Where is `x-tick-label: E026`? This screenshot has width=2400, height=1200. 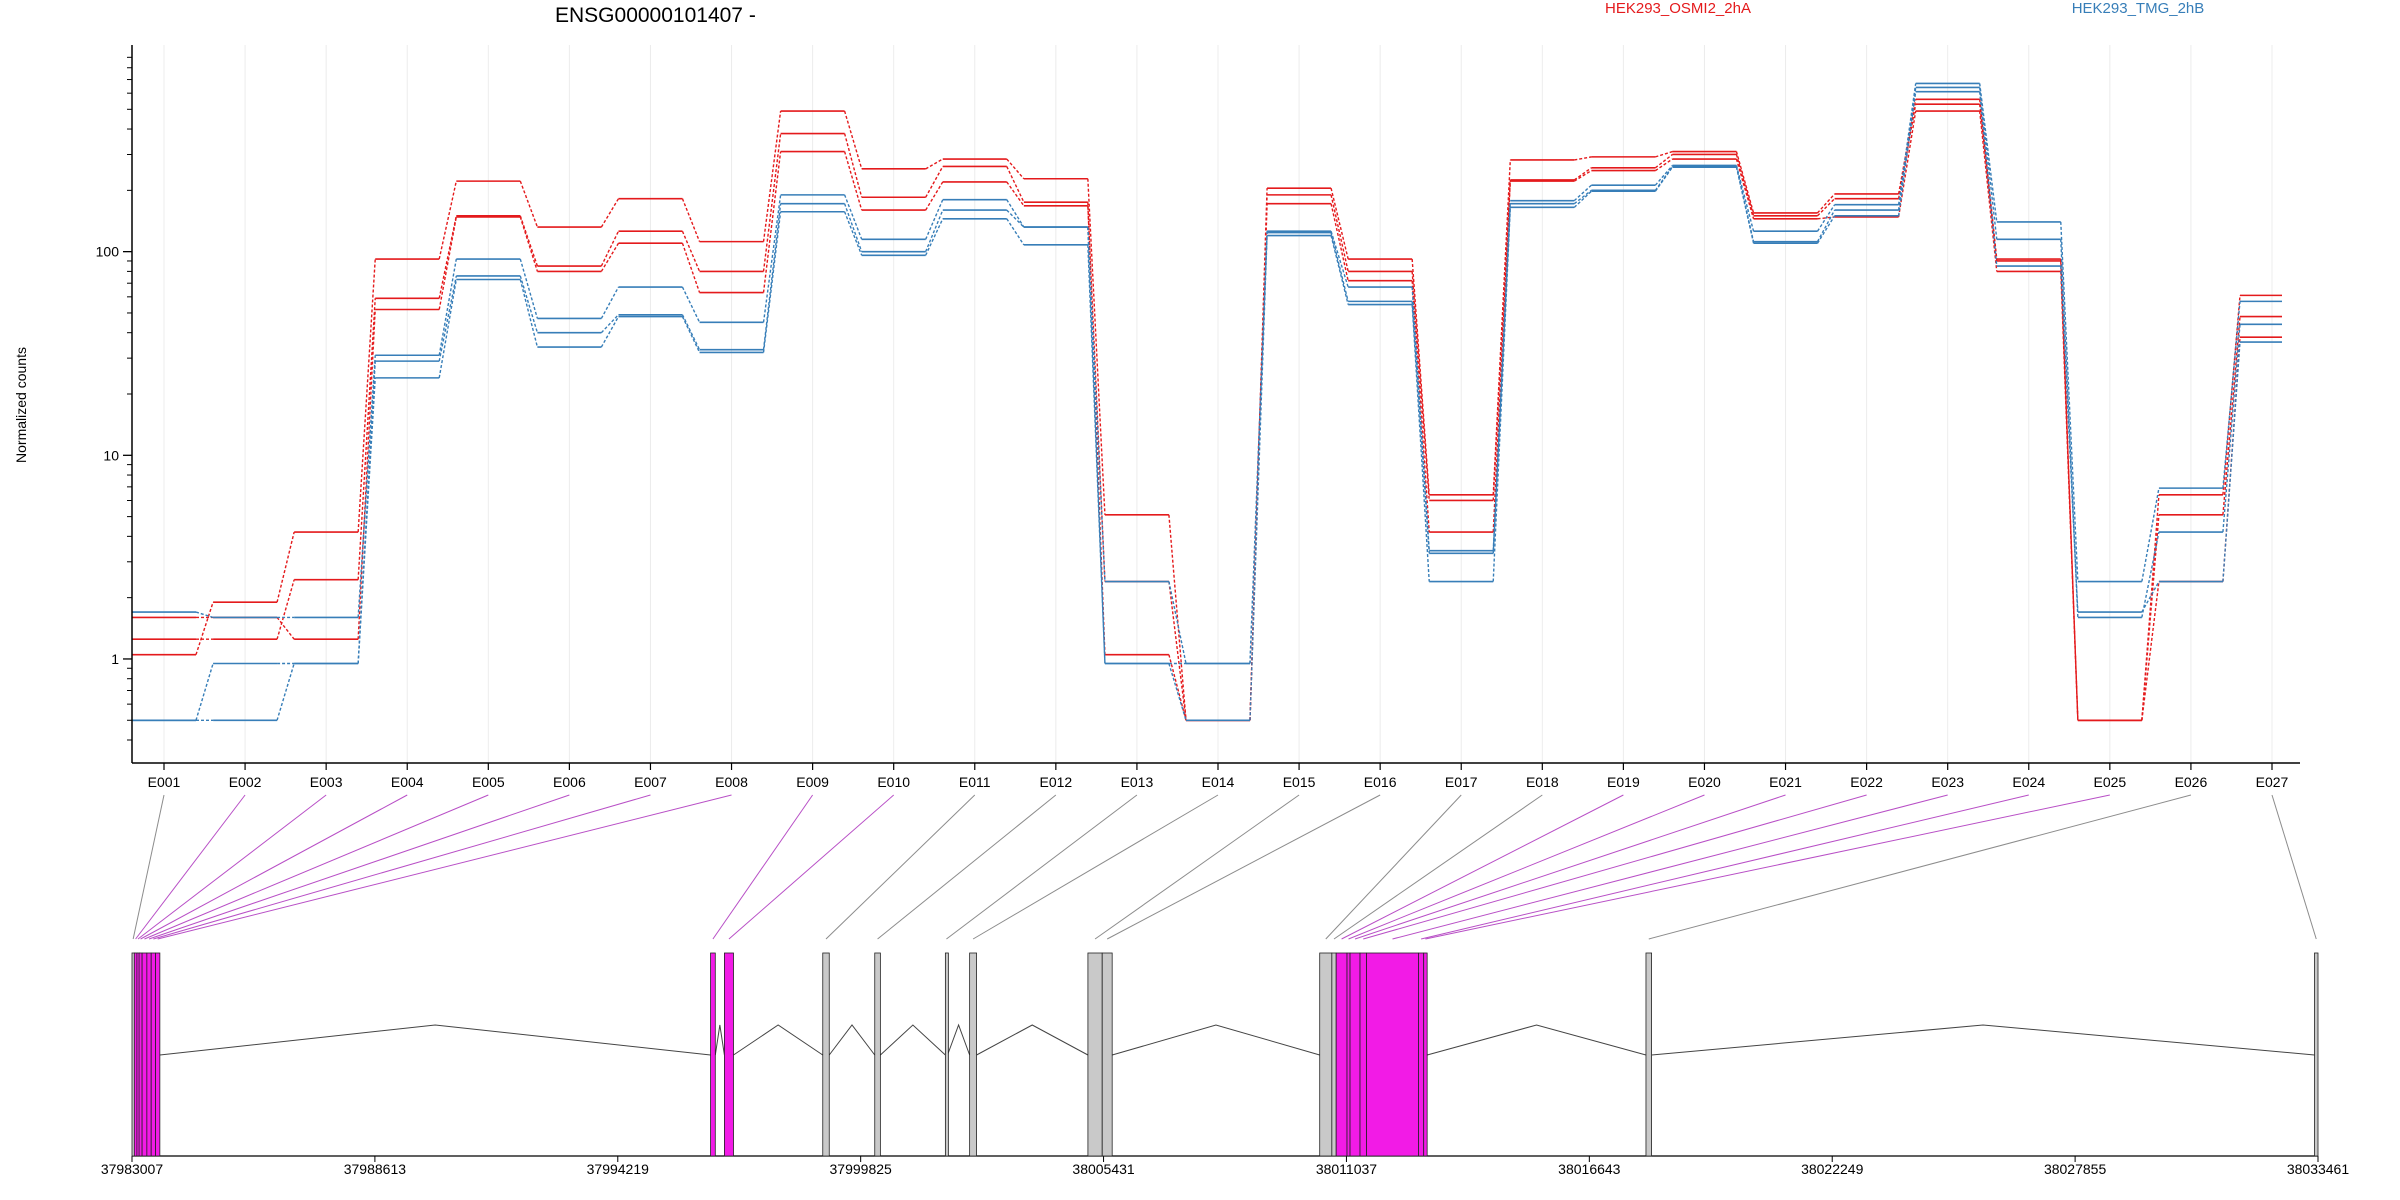 x-tick-label: E026 is located at coordinates (2191, 782).